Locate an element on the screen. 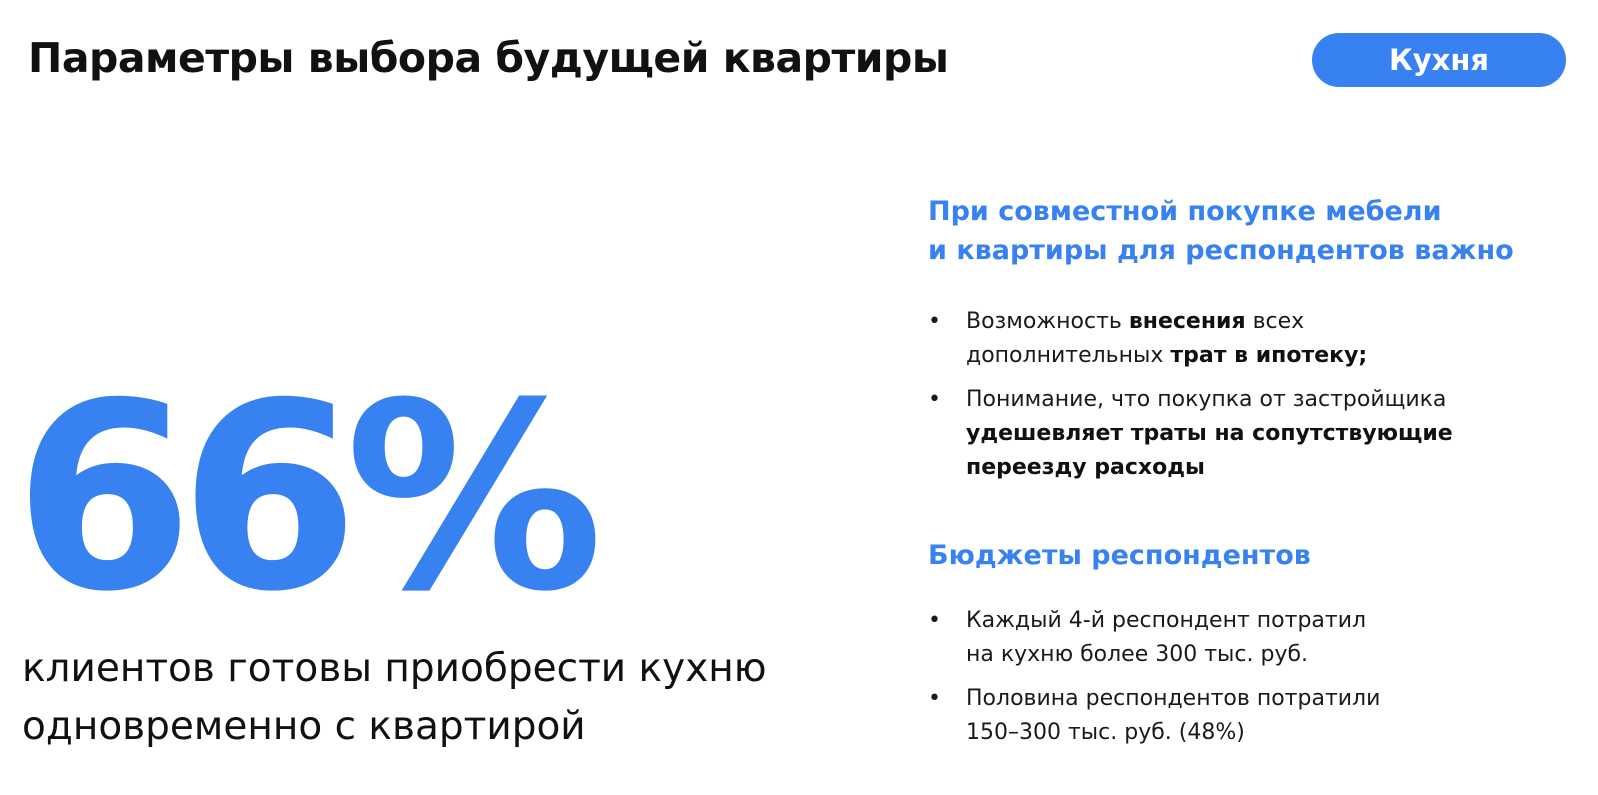 The height and width of the screenshot is (795, 1598). section-heading-line-2: и квартиры для респондентов важно is located at coordinates (1221, 250).